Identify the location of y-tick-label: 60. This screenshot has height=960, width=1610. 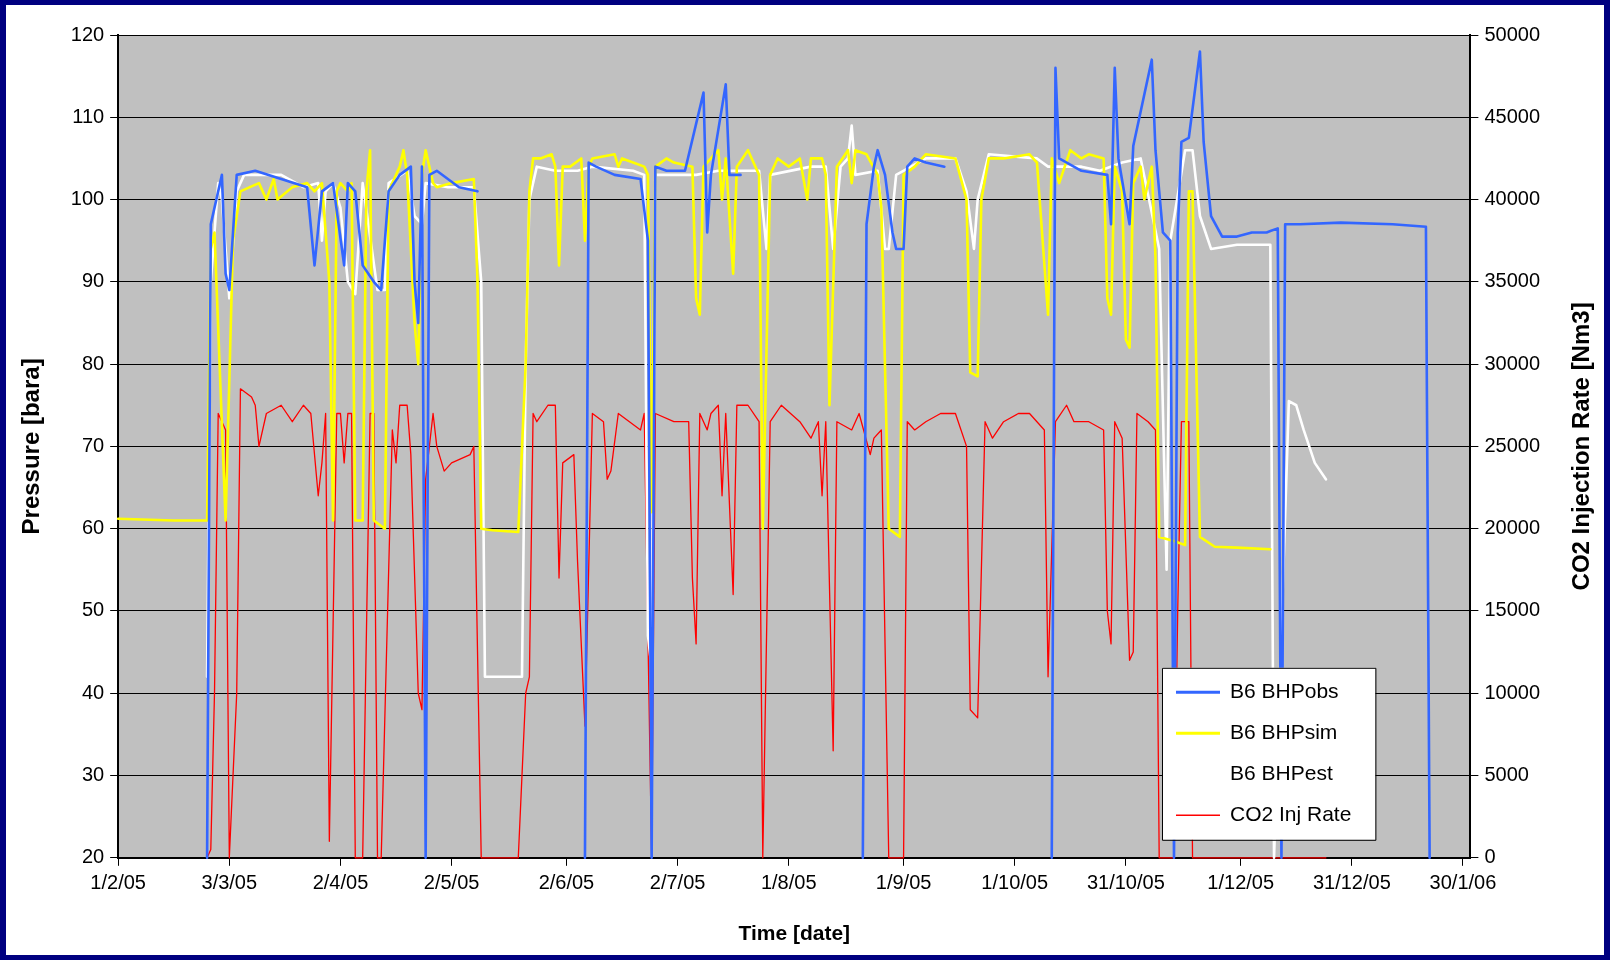
(93, 527).